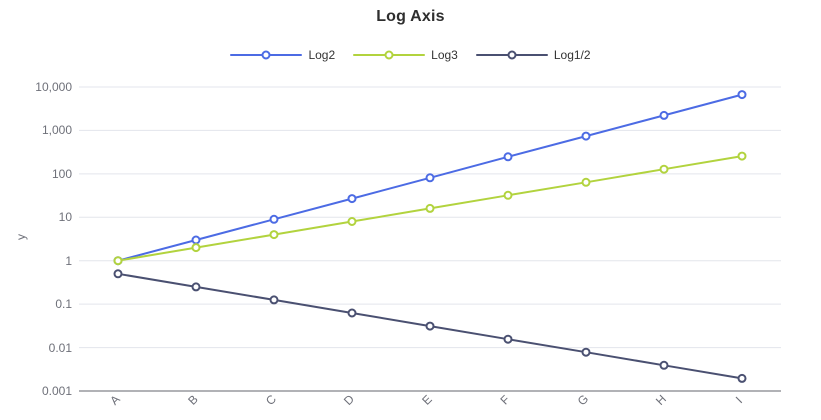 The width and height of the screenshot is (821, 420). I want to click on y-tick-label: 10, so click(65, 217).